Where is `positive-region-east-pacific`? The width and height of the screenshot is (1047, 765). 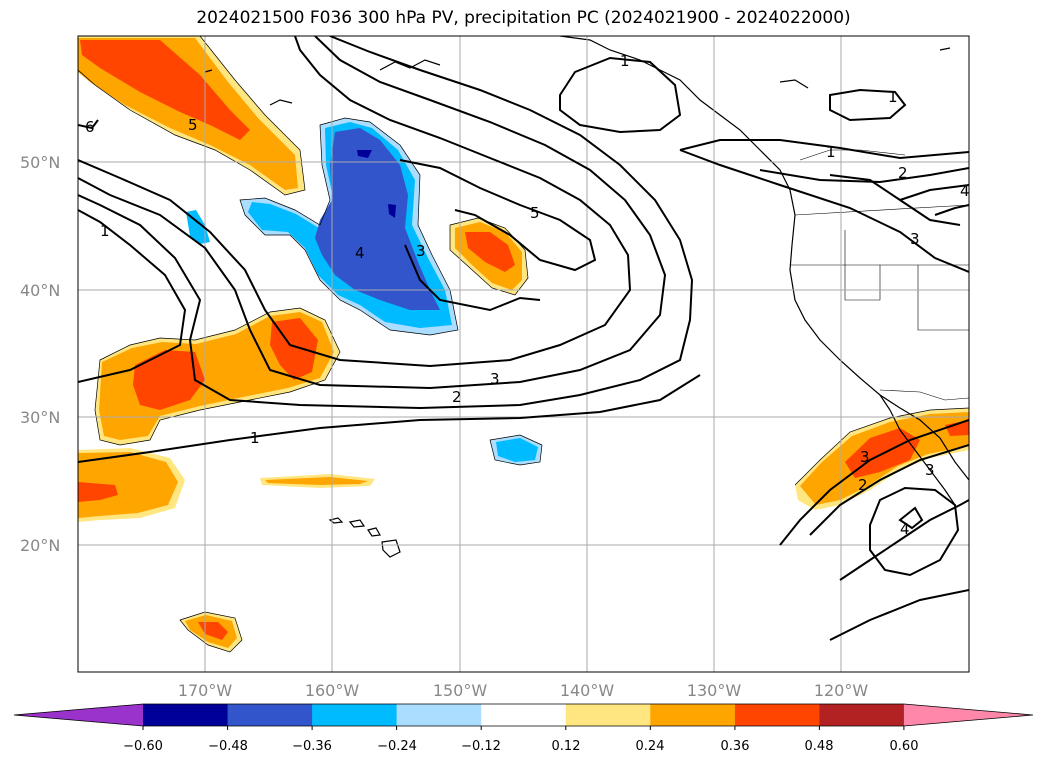 positive-region-east-pacific is located at coordinates (489, 256).